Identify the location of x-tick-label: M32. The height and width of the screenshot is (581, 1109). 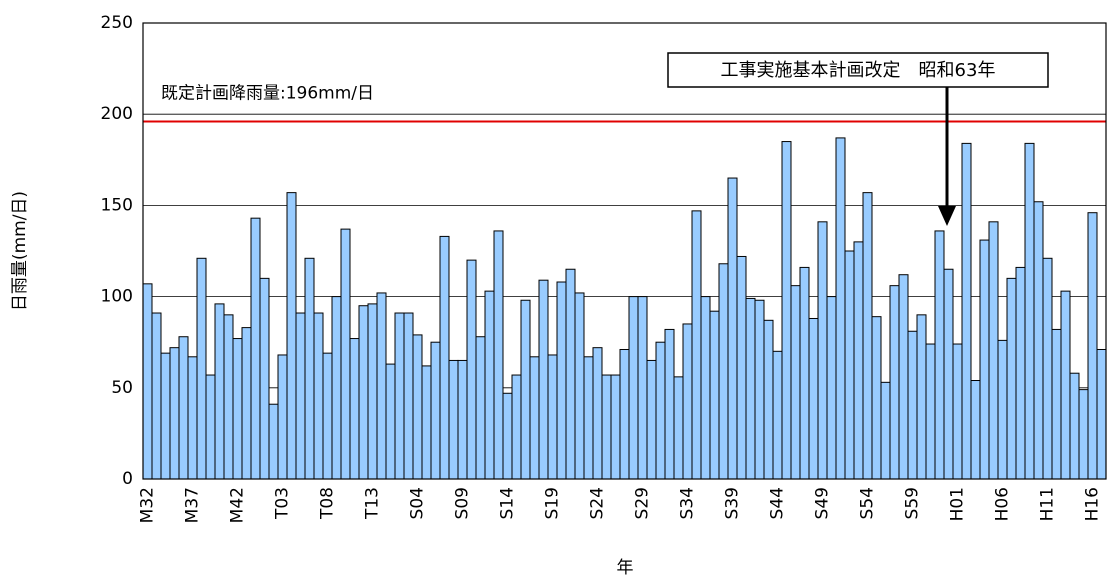
(148, 505).